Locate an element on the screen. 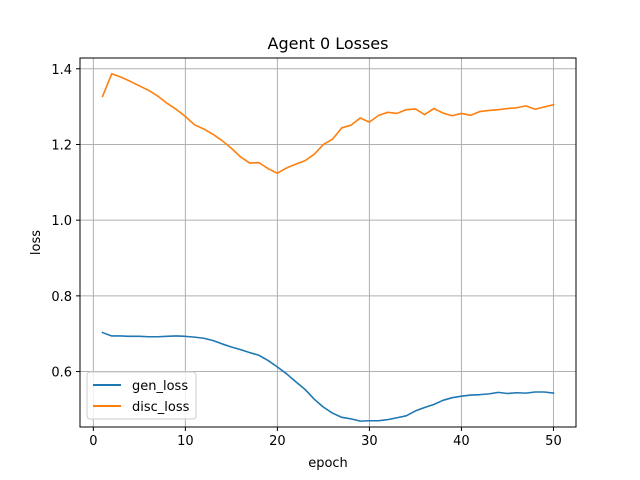  y-tick-label: 0.8 is located at coordinates (61, 297).